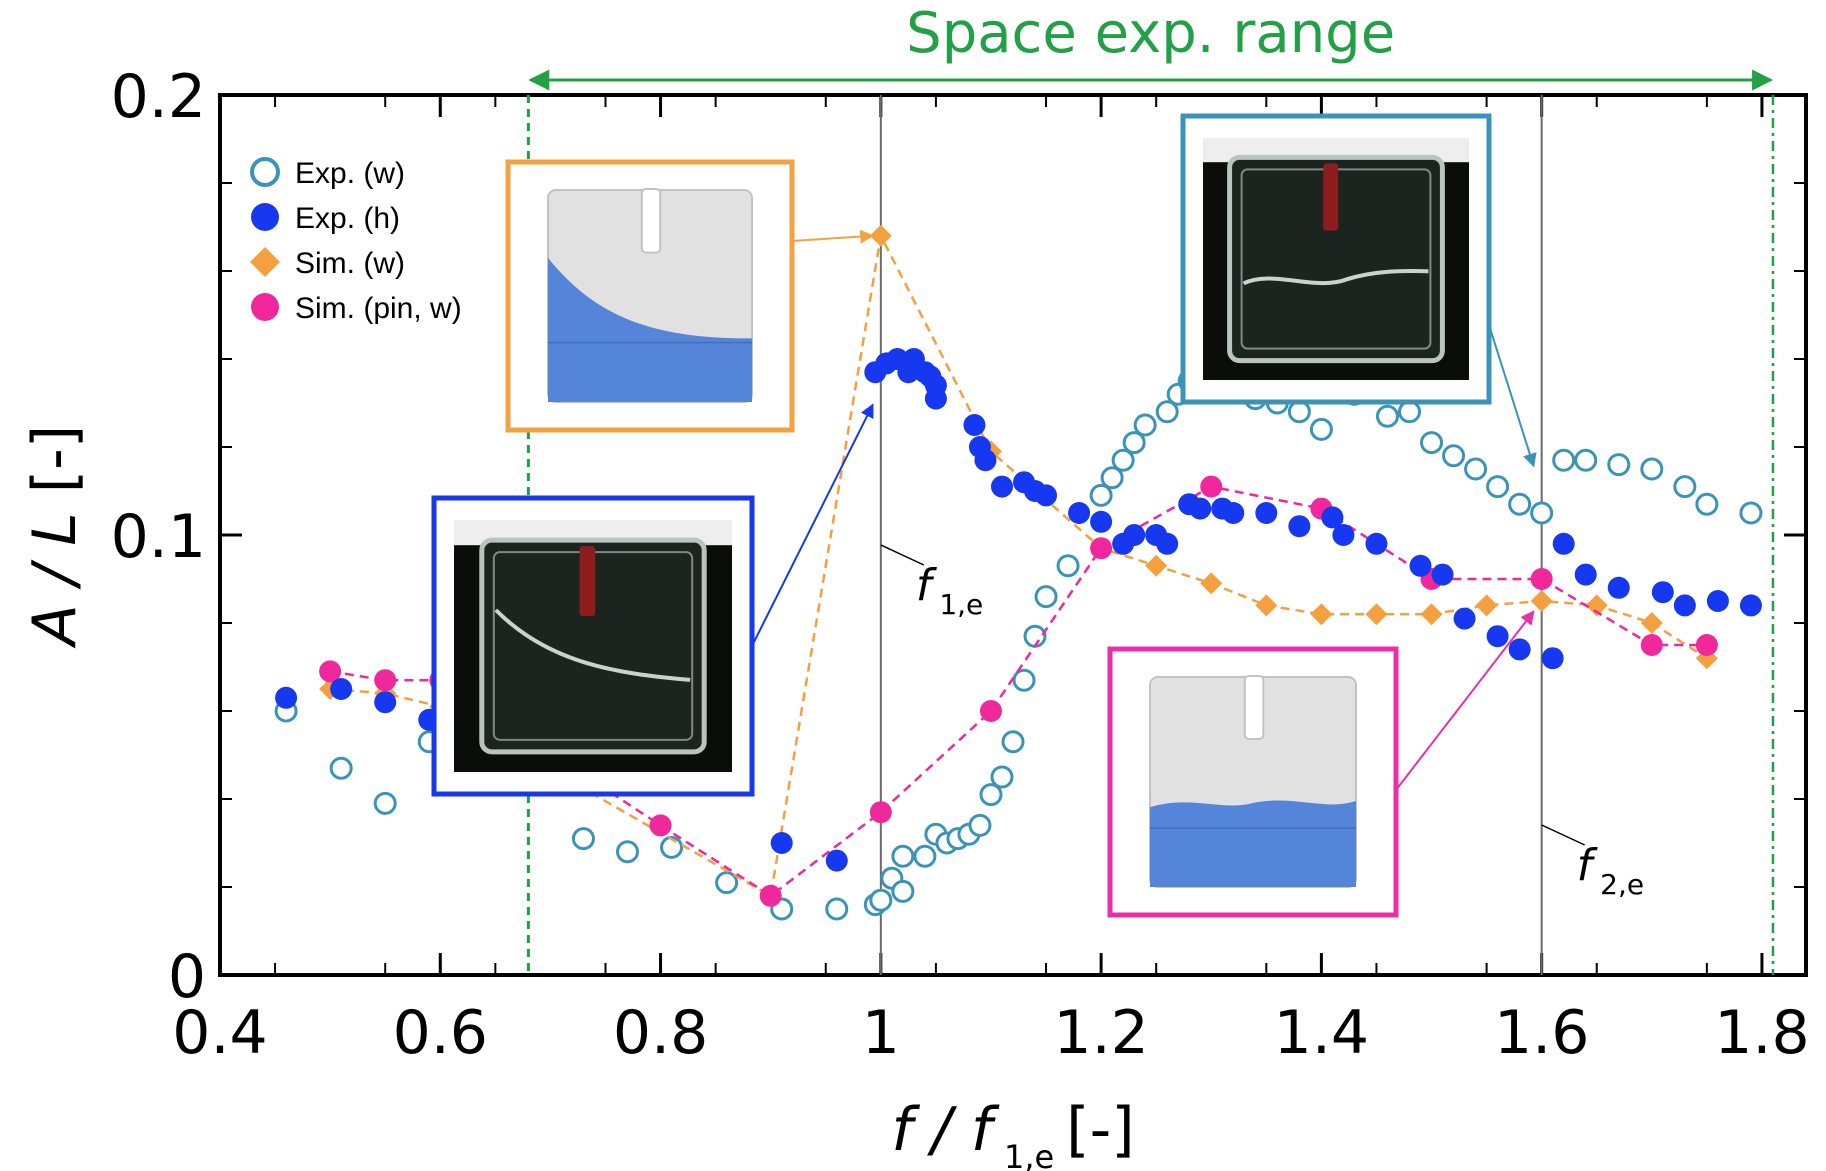  I want to click on y-tick-label: 0, so click(187, 977).